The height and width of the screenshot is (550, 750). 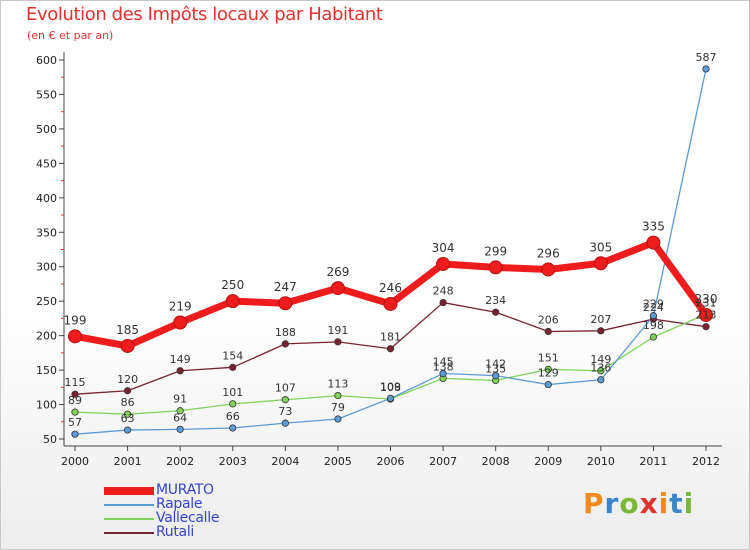 What do you see at coordinates (70, 35) in the screenshot?
I see `chart-subtitle: (en € et par an)` at bounding box center [70, 35].